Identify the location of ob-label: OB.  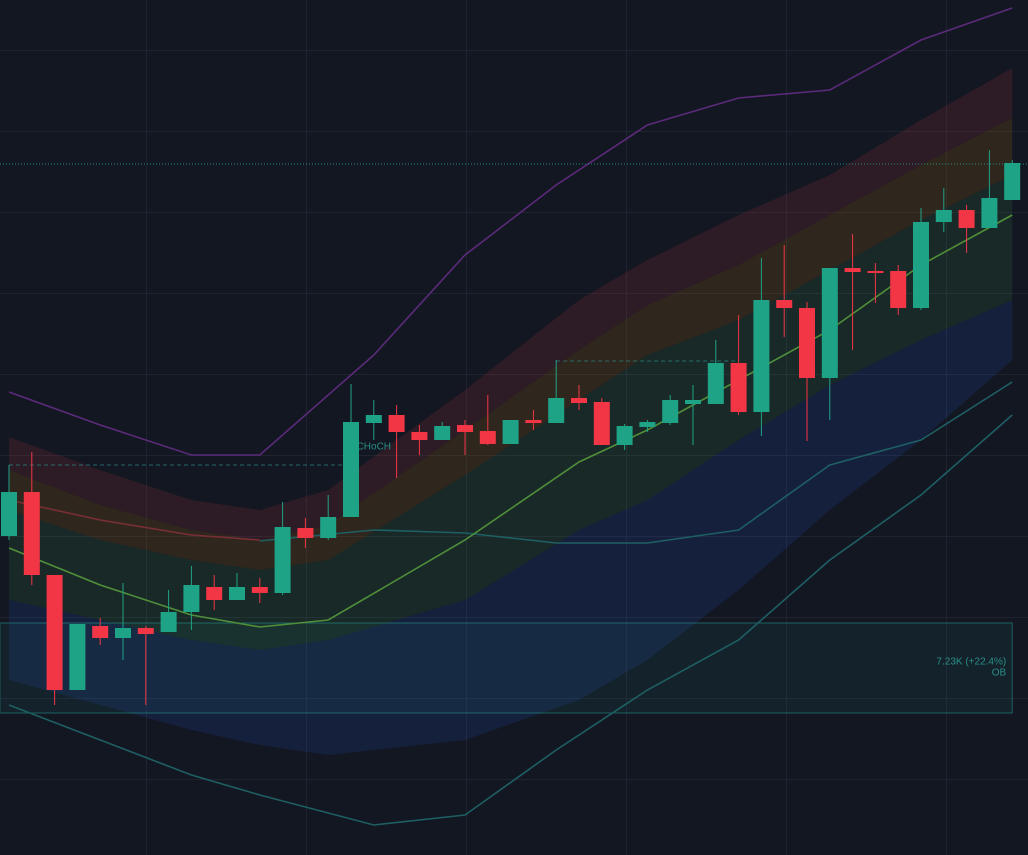
(999, 673).